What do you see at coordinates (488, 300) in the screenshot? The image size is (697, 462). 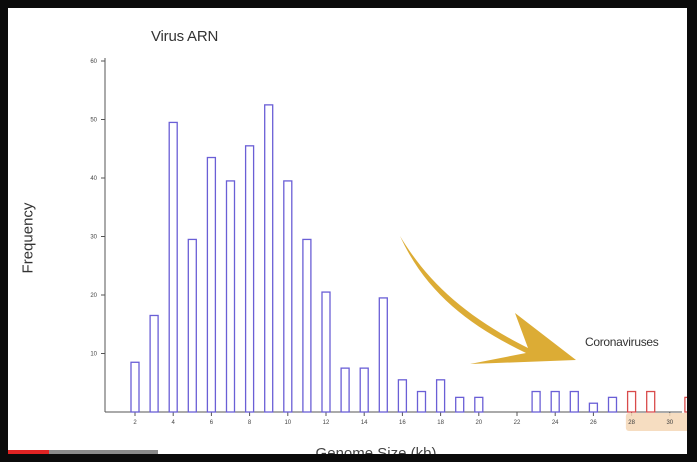 I see `golden-arrow-icon` at bounding box center [488, 300].